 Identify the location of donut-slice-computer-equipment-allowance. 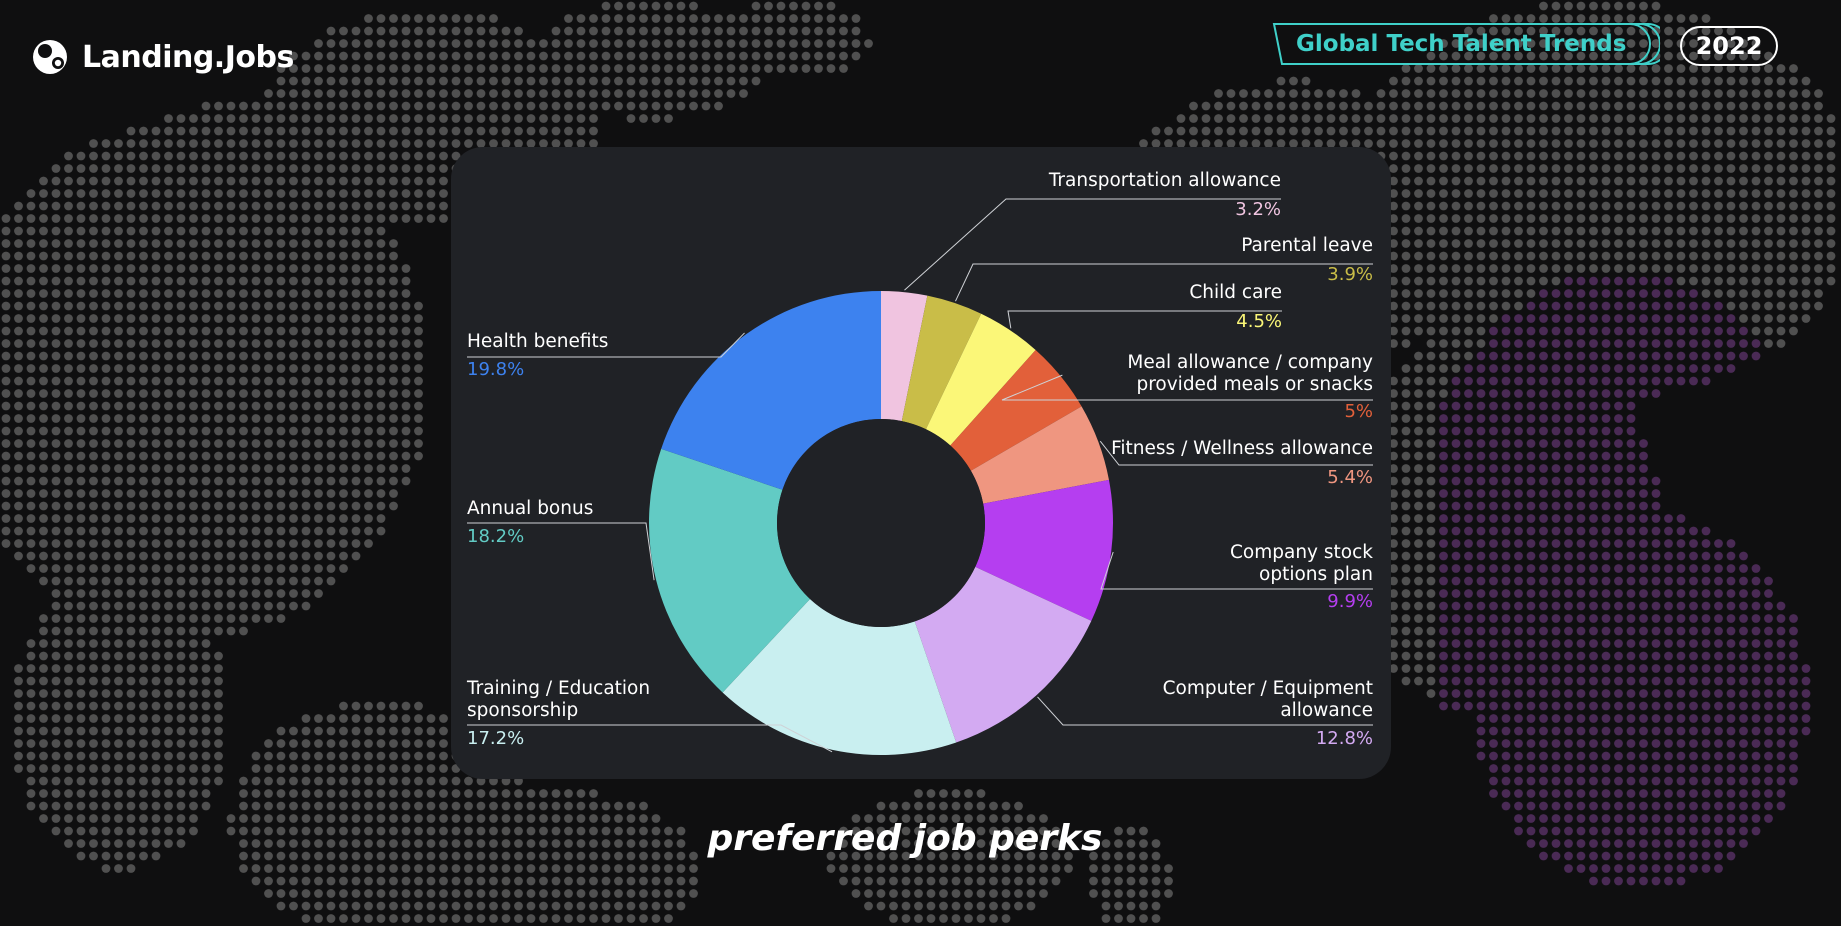
(1003, 654).